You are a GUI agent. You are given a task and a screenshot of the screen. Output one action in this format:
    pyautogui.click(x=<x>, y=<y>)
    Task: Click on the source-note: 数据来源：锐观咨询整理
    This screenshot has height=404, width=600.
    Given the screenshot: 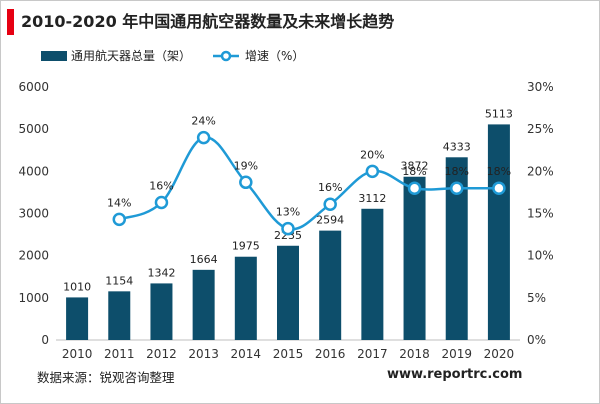 What is the action you would take?
    pyautogui.click(x=106, y=377)
    